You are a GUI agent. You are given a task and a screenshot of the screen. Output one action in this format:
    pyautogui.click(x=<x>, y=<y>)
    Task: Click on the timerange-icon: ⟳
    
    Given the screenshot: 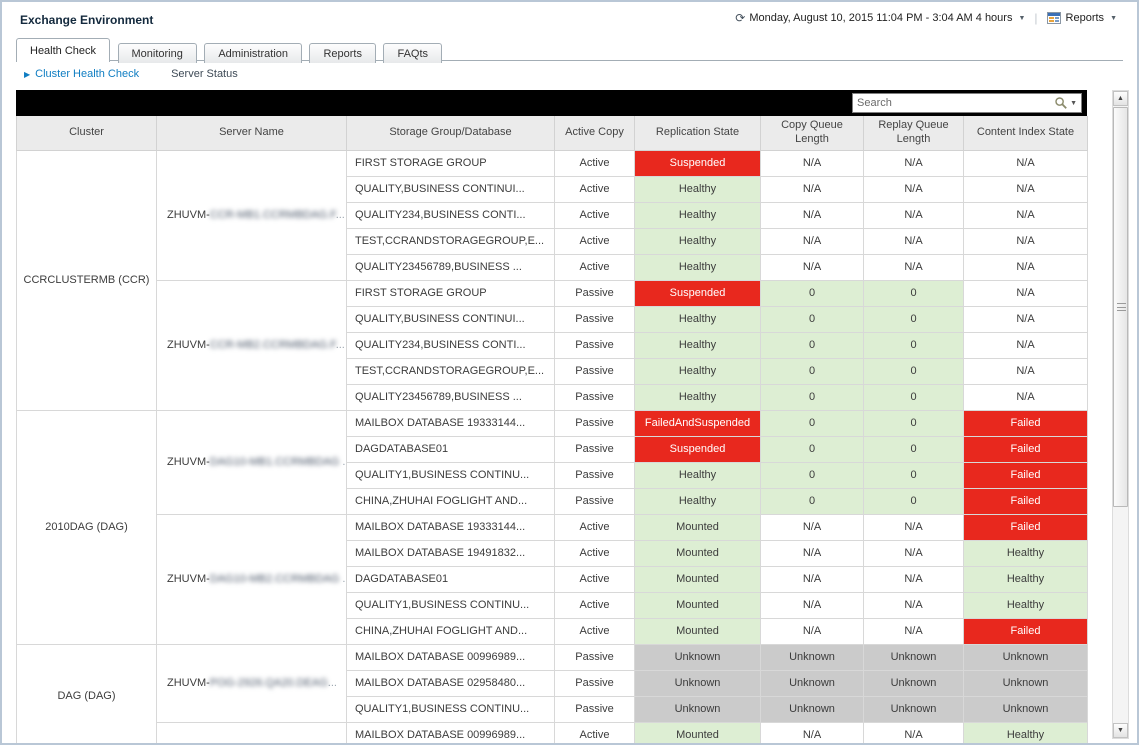 What is the action you would take?
    pyautogui.click(x=740, y=18)
    